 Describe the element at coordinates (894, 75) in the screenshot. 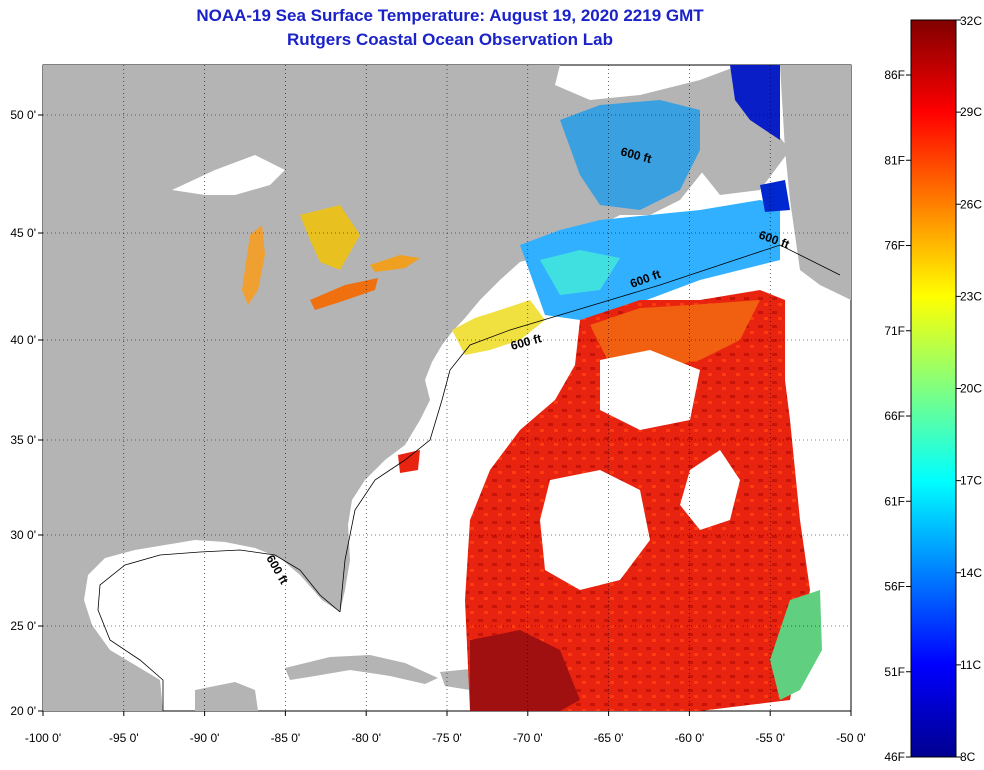

I see `colorbar-label-f: 86F` at that location.